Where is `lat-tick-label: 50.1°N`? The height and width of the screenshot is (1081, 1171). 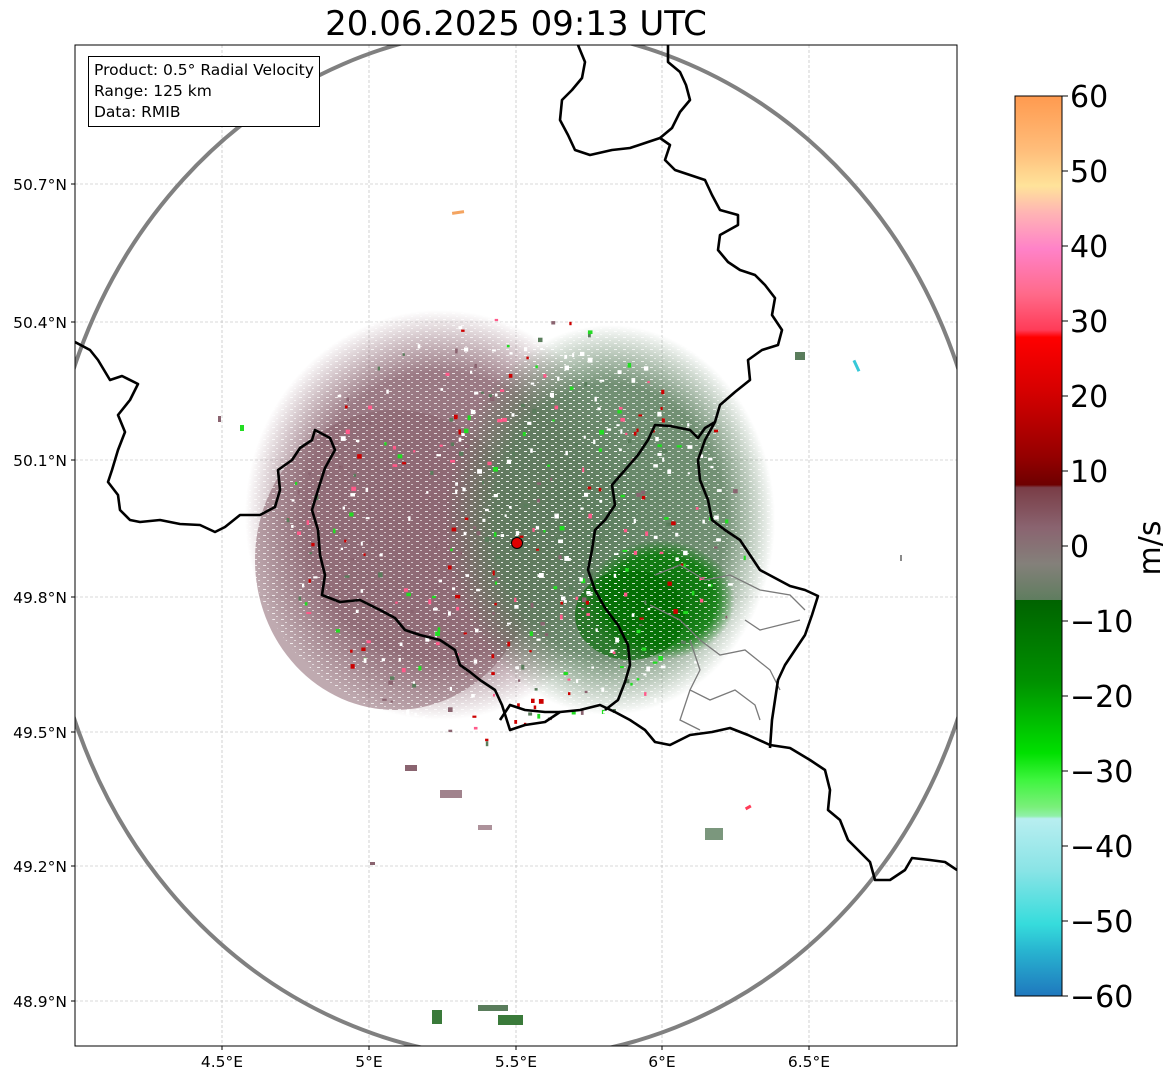
lat-tick-label: 50.1°N is located at coordinates (40, 461).